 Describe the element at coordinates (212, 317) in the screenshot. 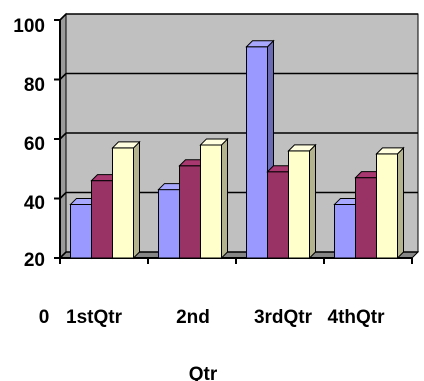

I see `x-axis-tick-labels: 0 1stQtr 2nd 3rdQtr 4thQtr` at that location.